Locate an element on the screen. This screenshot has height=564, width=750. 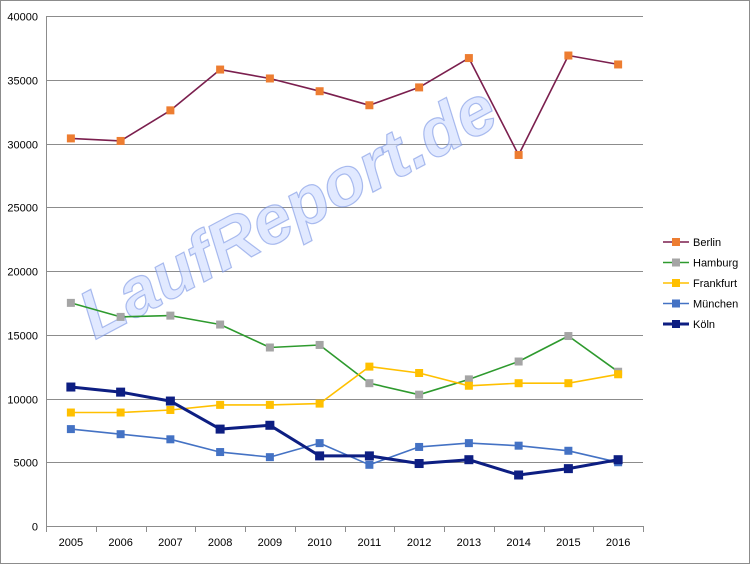
data-point-hamburg-2010 is located at coordinates (319, 344).